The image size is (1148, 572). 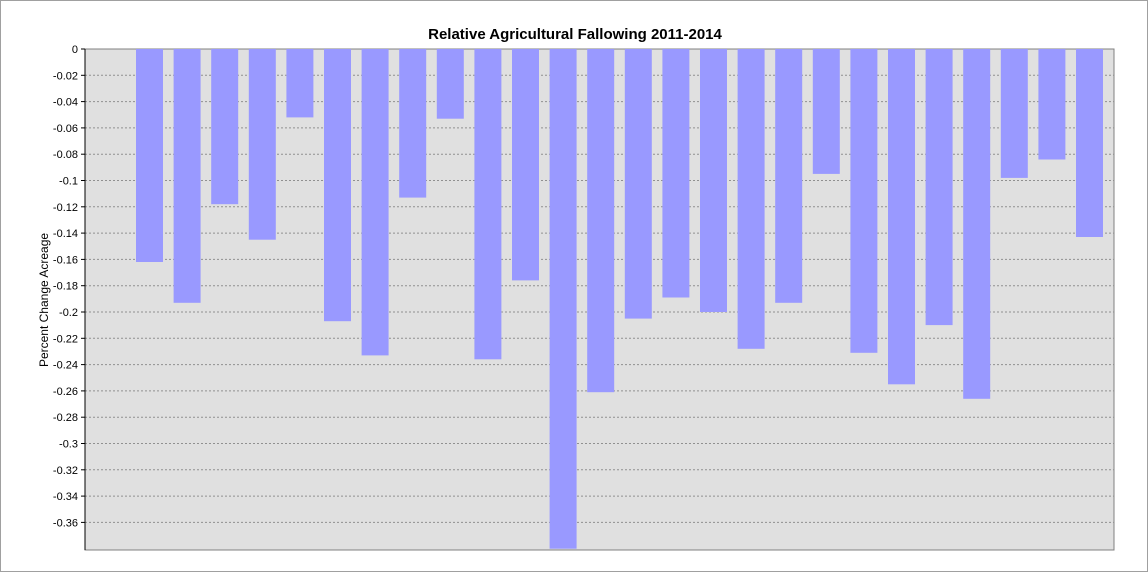 What do you see at coordinates (65, 287) in the screenshot?
I see `y-tick-label: -0.18` at bounding box center [65, 287].